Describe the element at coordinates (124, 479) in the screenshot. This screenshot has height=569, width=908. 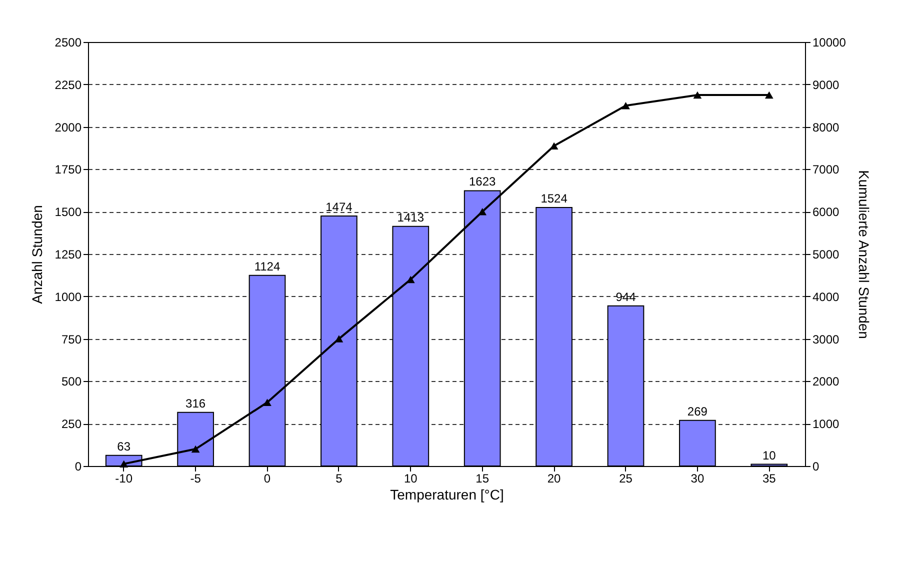
I see `x-tick-label: -10` at that location.